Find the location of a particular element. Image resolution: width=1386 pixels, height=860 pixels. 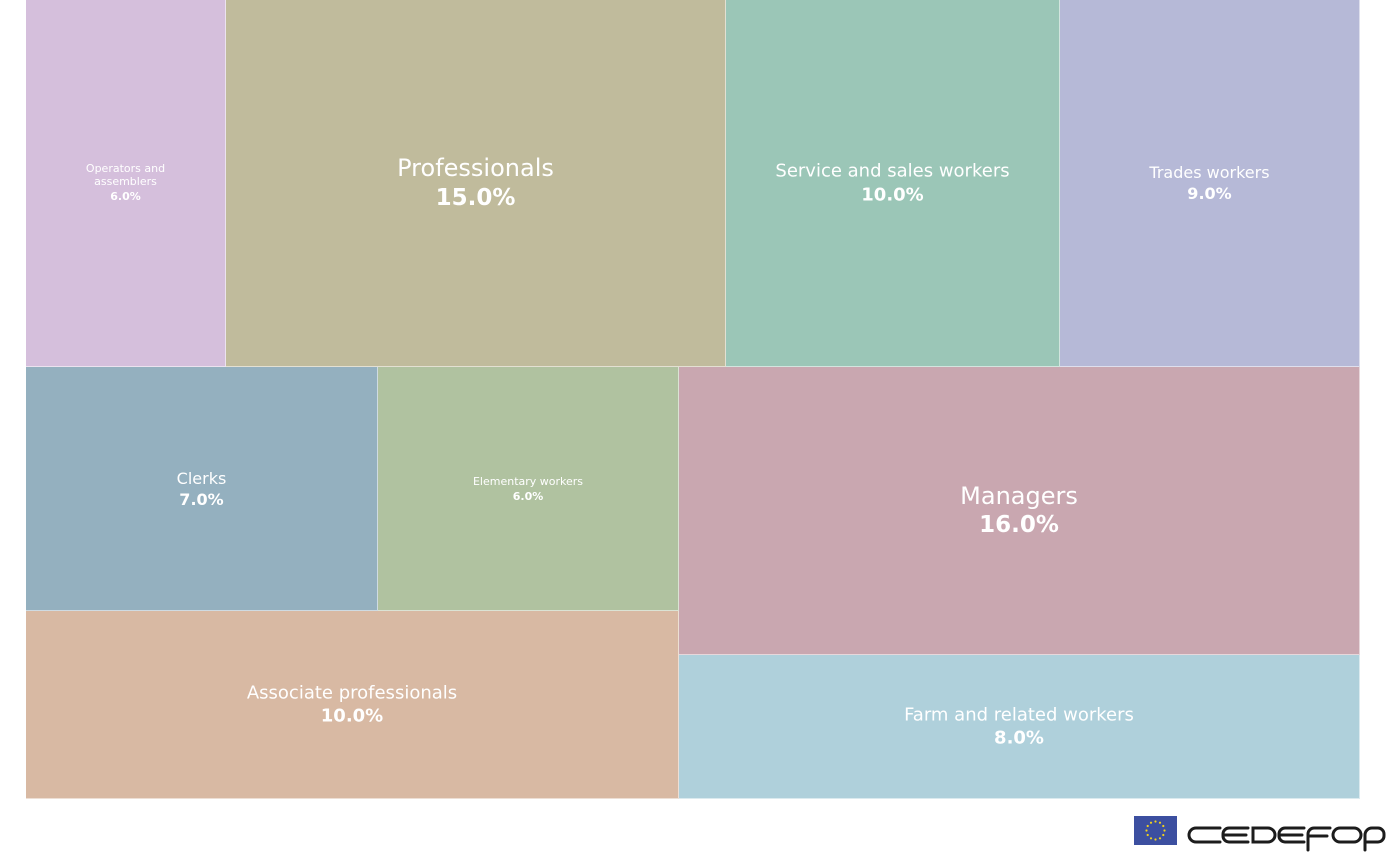

tile-label: Associate professionals is located at coordinates (352, 692).